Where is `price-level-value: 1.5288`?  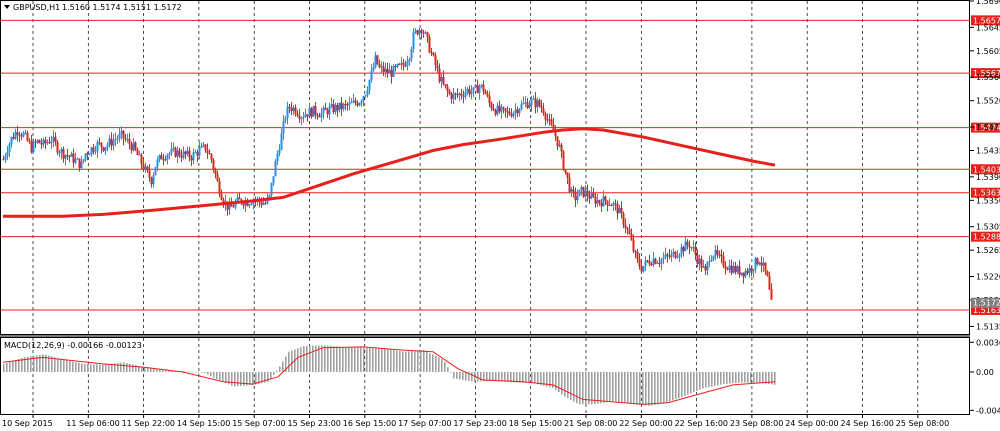
price-level-value: 1.5288 is located at coordinates (986, 237).